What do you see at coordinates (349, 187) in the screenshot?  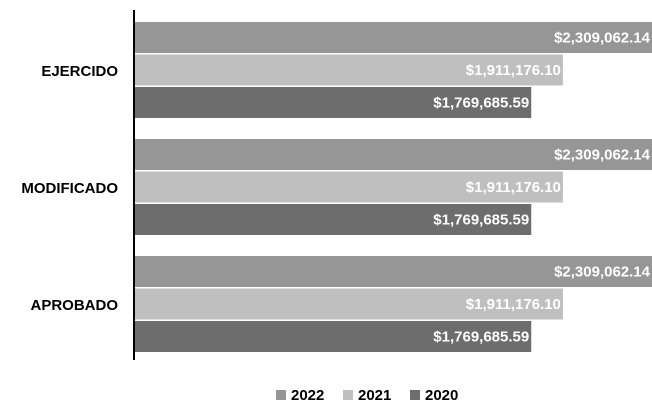 I see `bar-modificado-2021` at bounding box center [349, 187].